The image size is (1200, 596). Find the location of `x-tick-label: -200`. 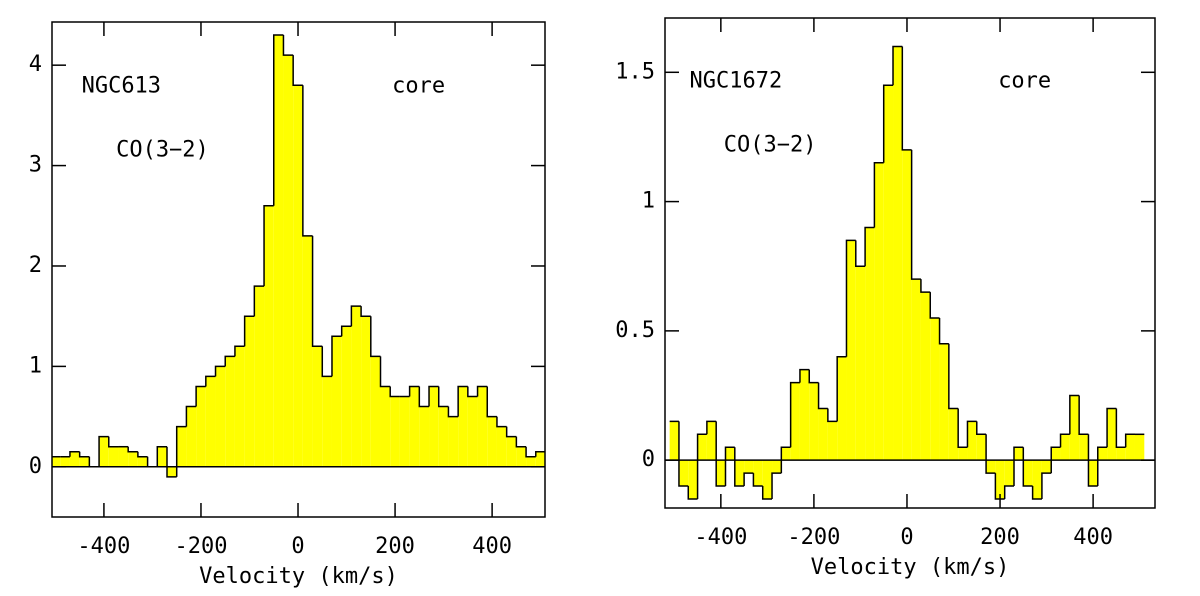

x-tick-label: -200 is located at coordinates (813, 537).